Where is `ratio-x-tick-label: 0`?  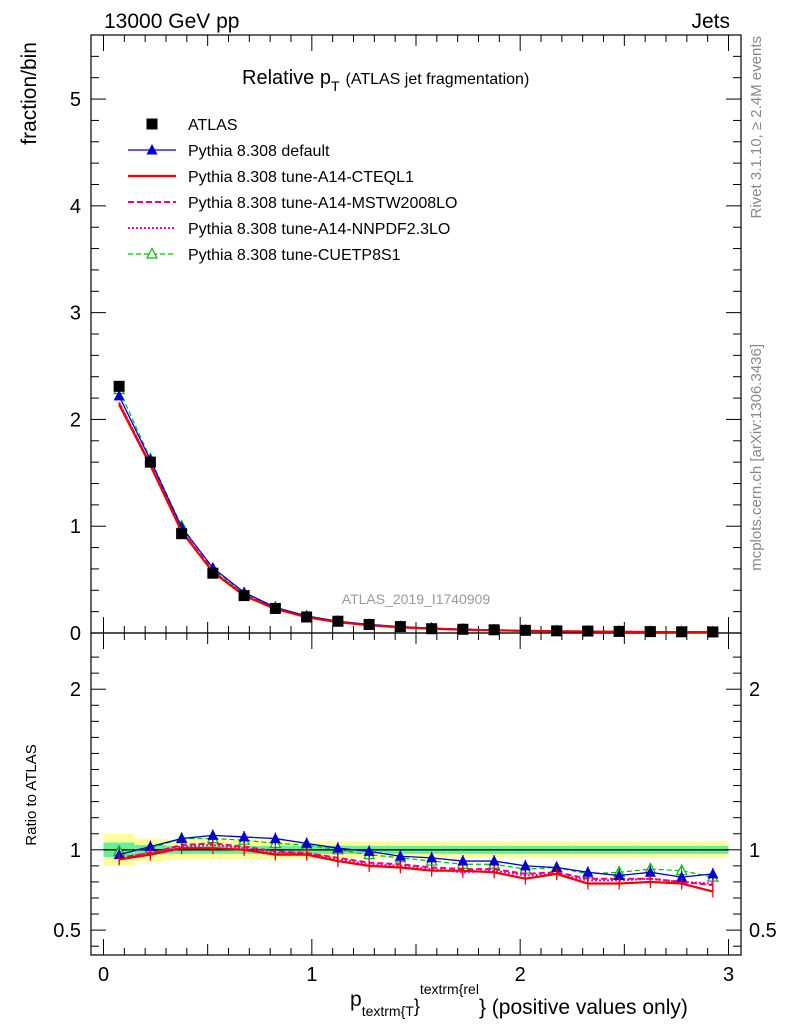
ratio-x-tick-label: 0 is located at coordinates (103, 975).